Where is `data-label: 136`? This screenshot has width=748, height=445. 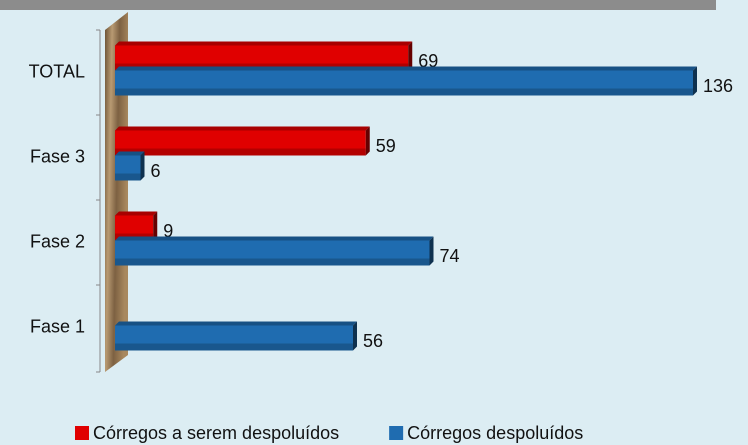 data-label: 136 is located at coordinates (718, 86).